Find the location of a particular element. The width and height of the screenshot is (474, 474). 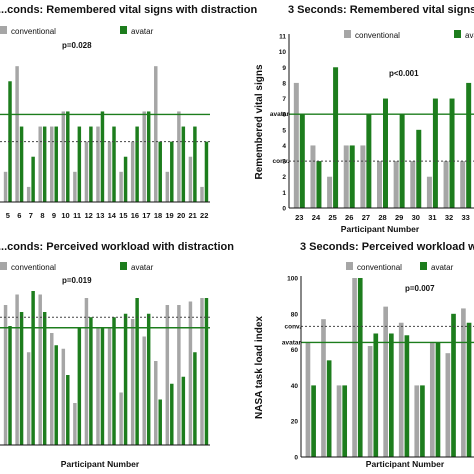

x-tick-label: 14 is located at coordinates (112, 215).